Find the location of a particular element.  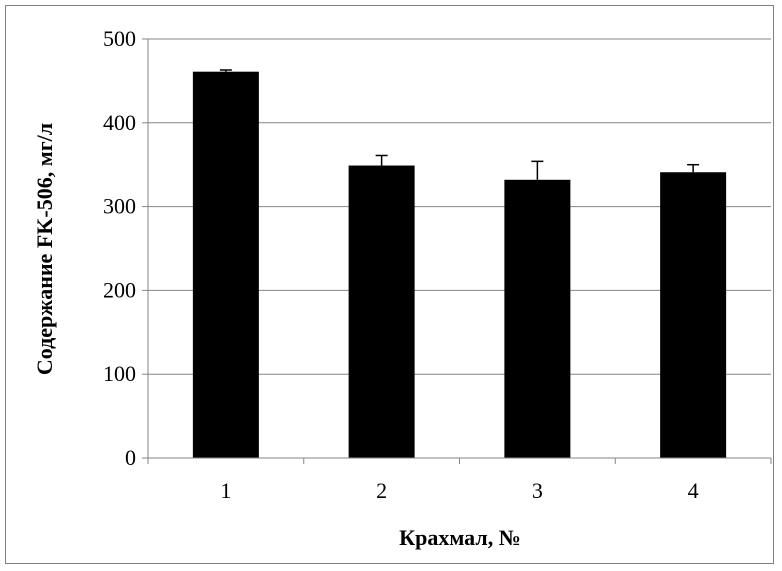

y-axis-title: Содержание FK-506, мг/л is located at coordinates (44, 249).